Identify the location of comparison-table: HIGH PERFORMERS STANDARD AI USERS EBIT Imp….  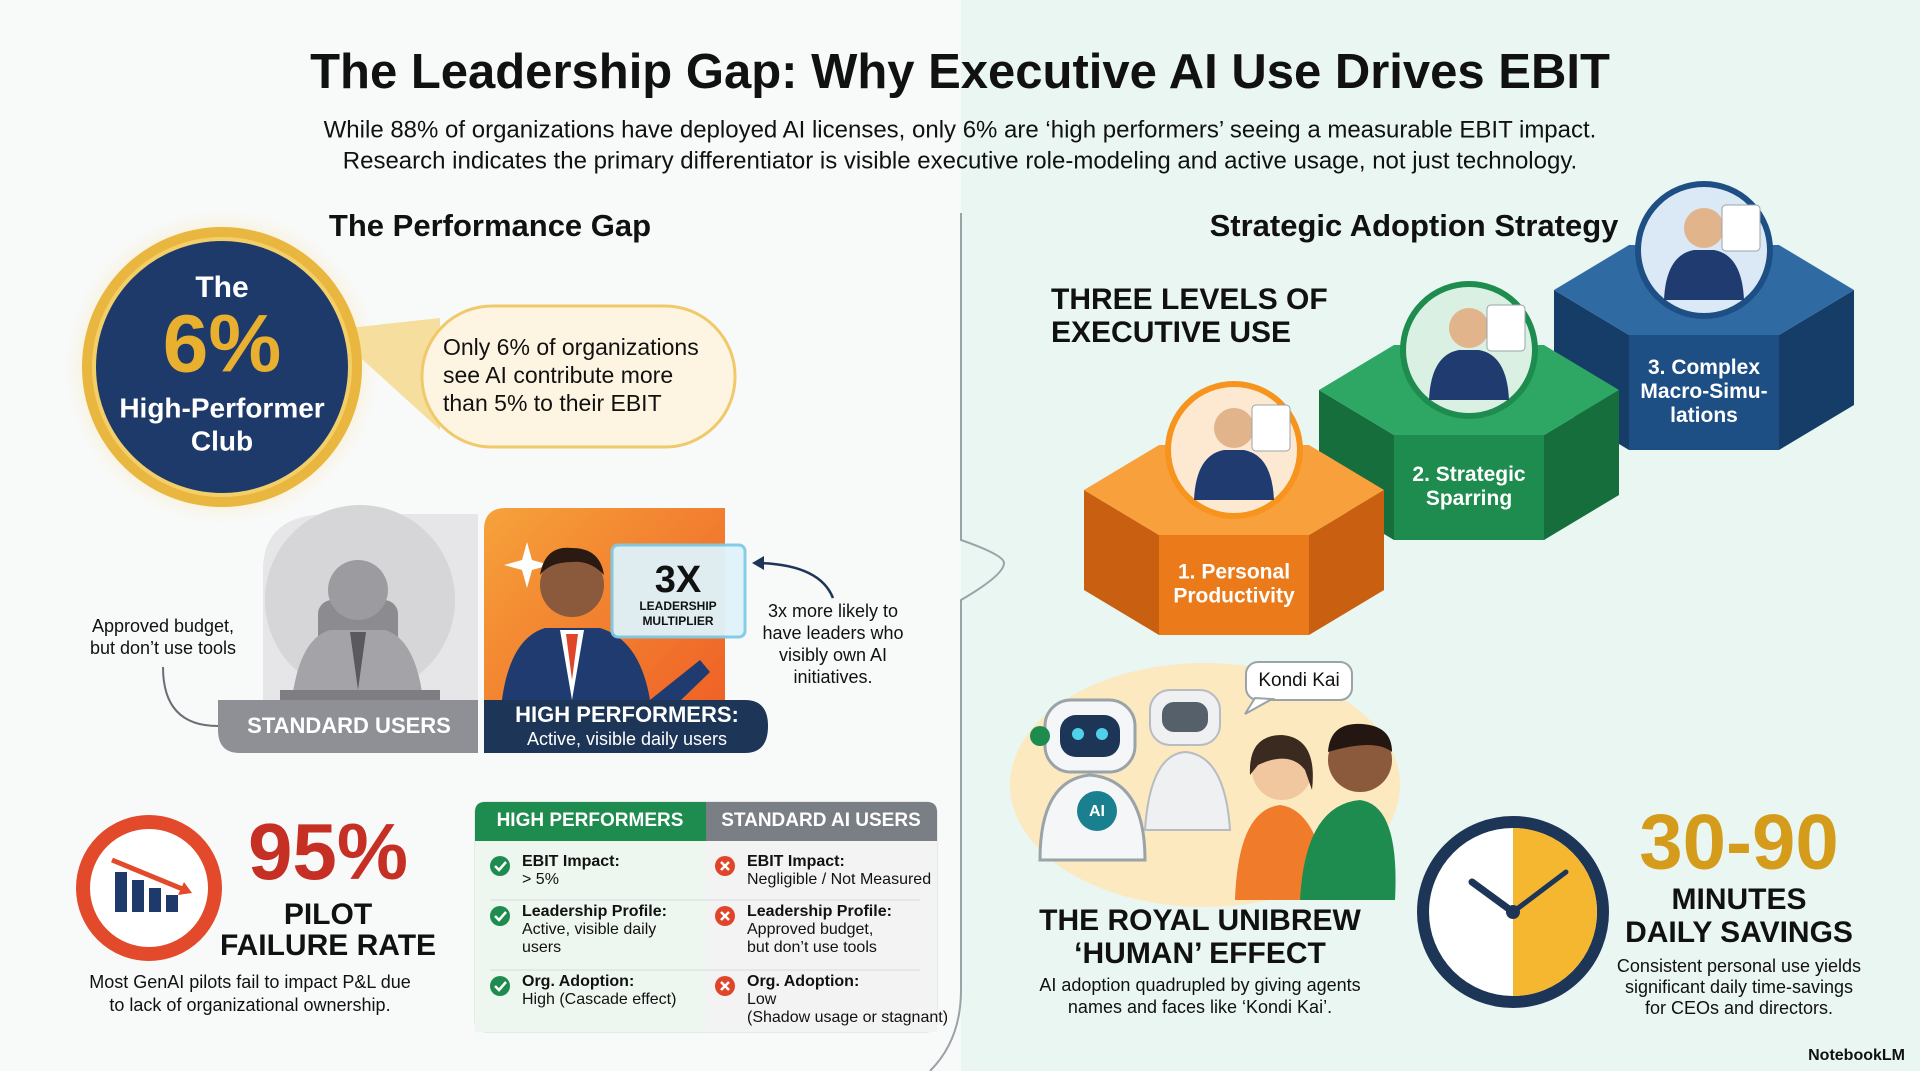
(711, 917).